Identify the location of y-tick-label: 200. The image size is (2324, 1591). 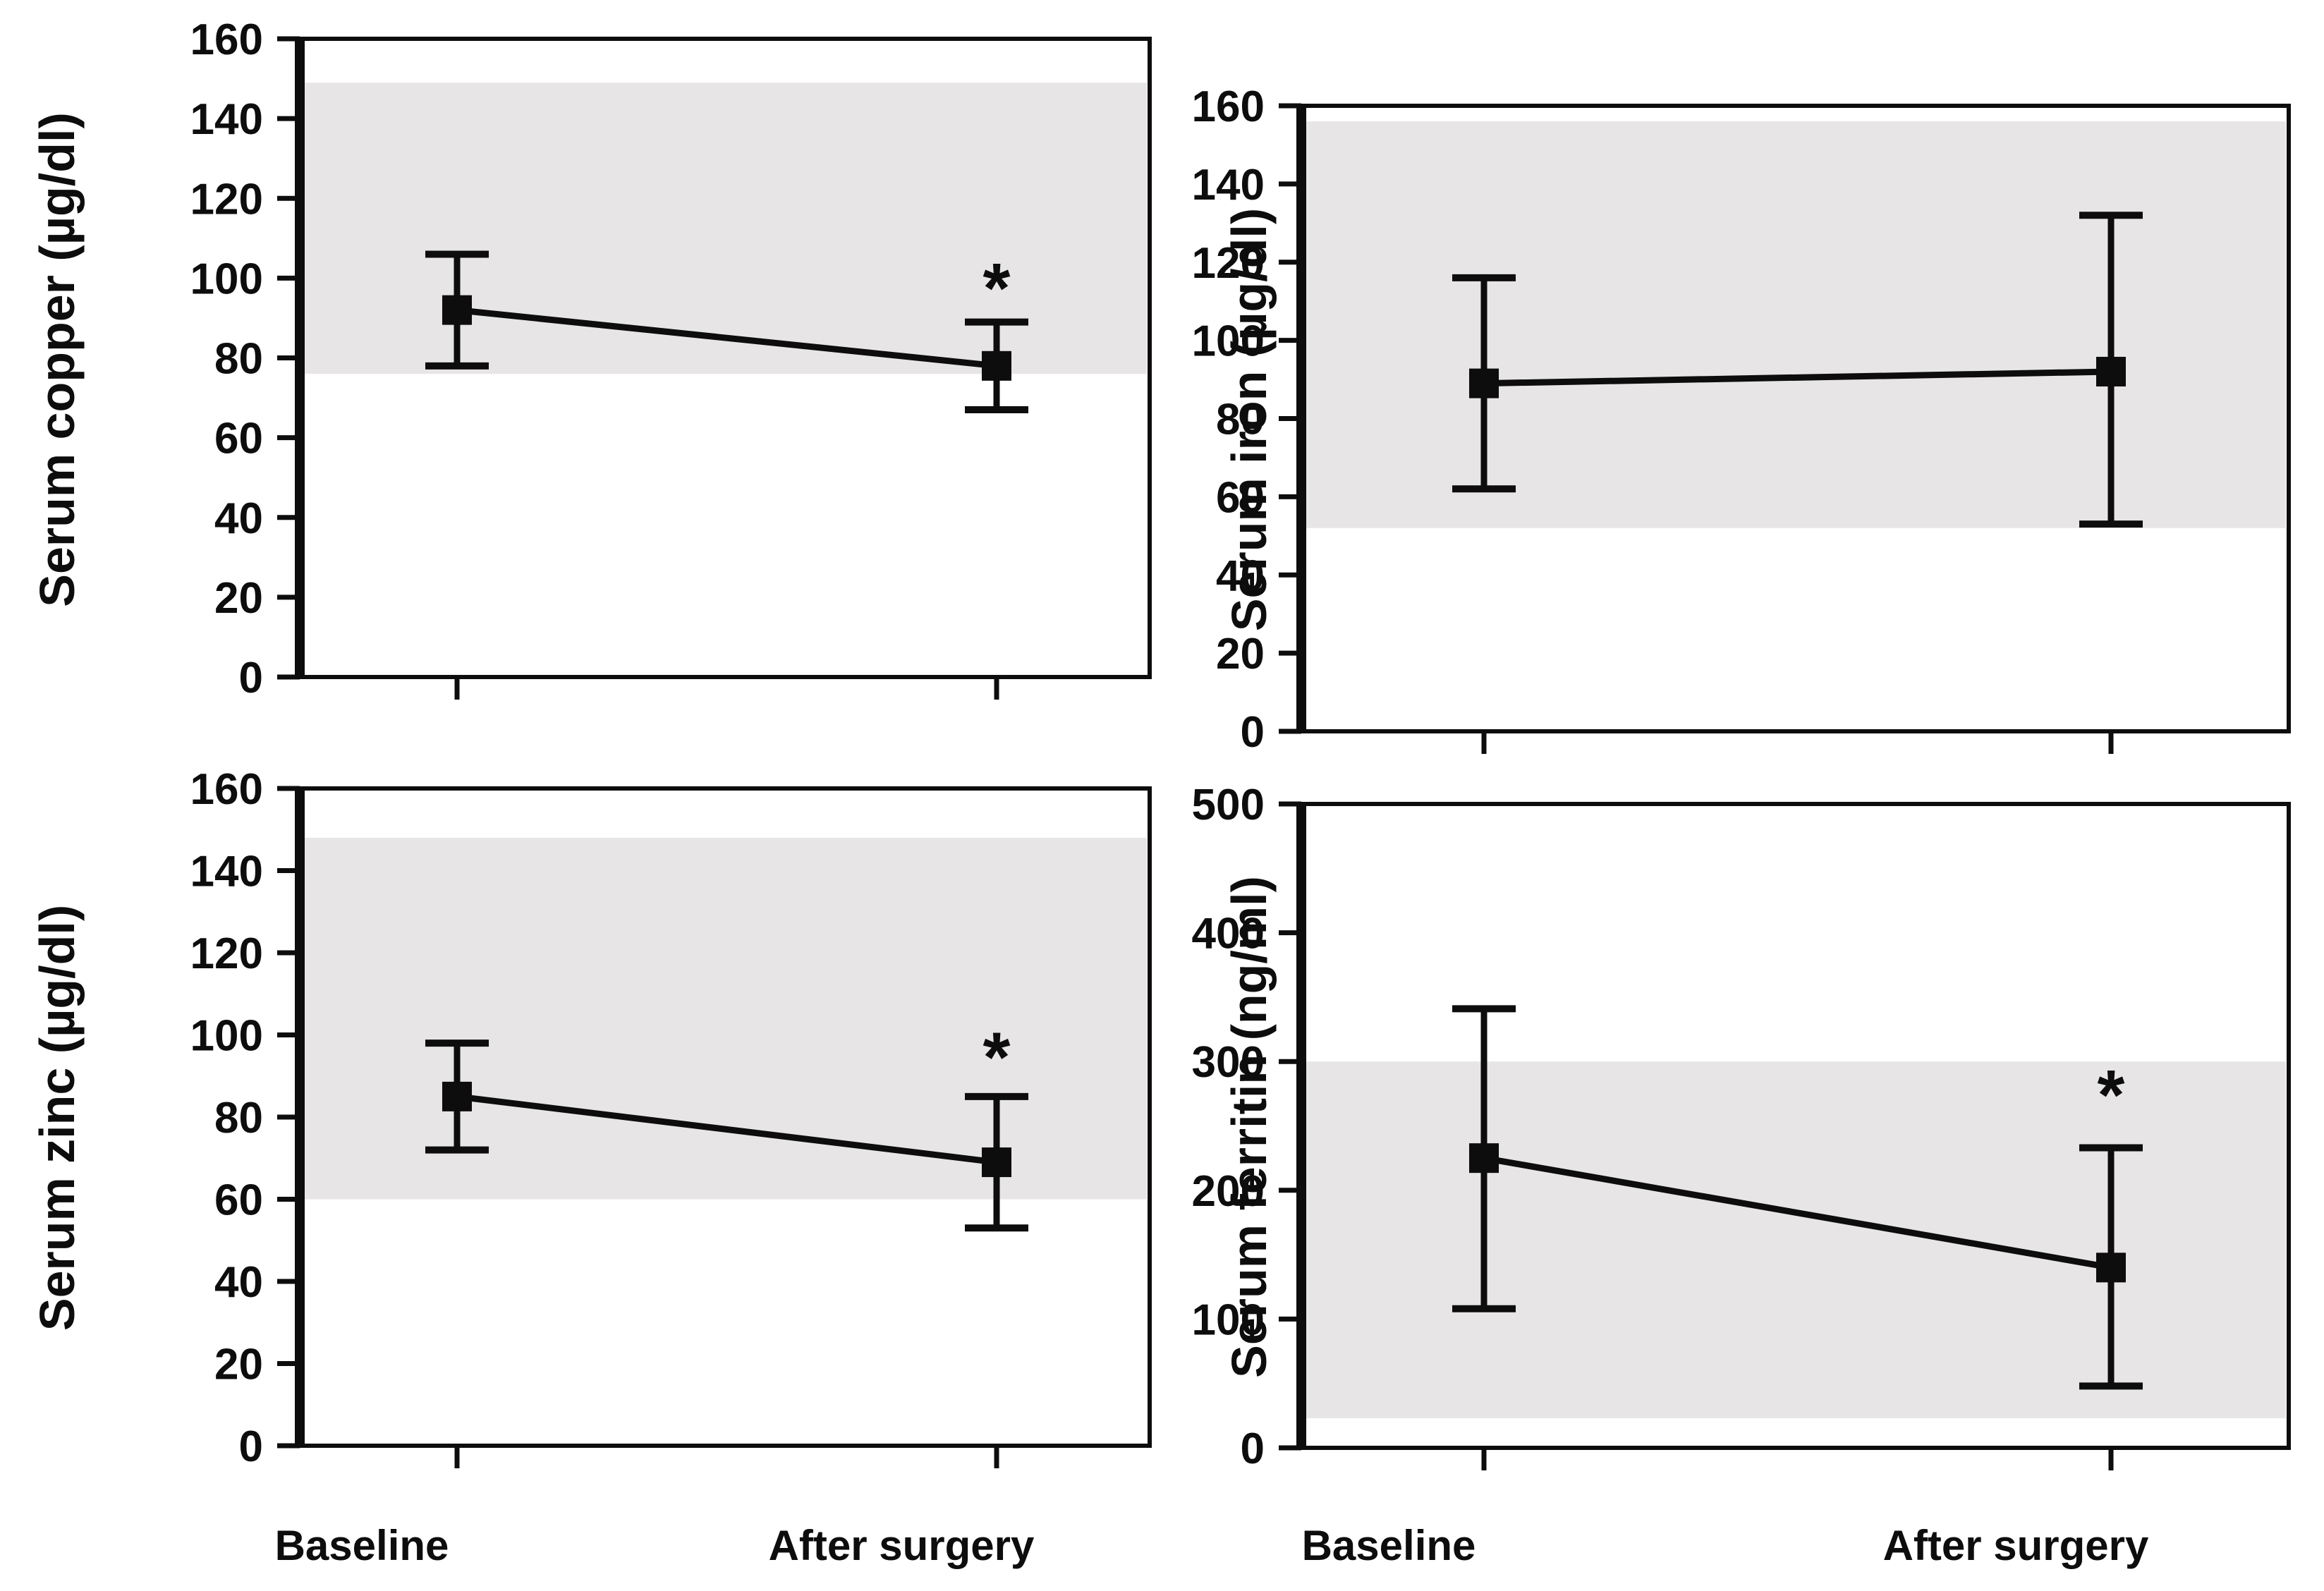
(1228, 1191).